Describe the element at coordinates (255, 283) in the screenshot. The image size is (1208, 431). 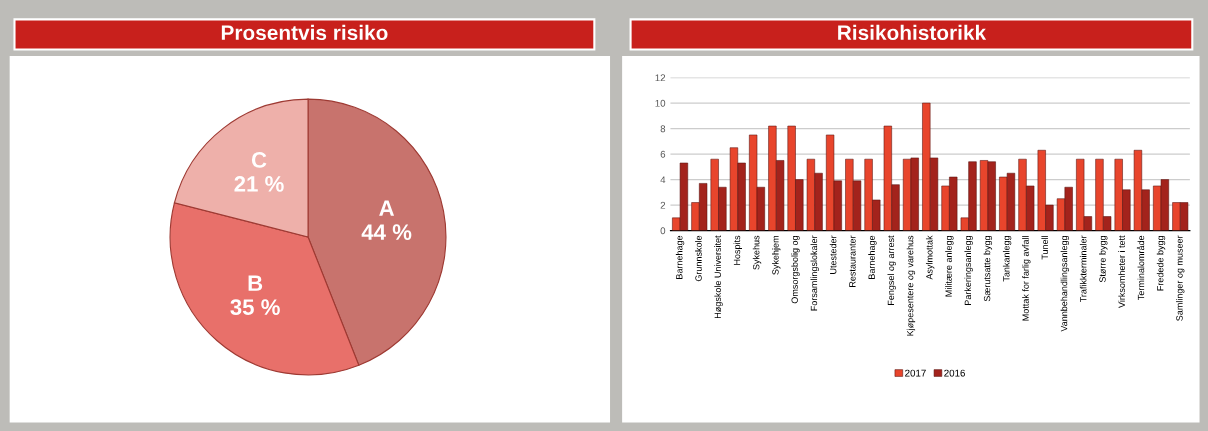
I see `slice-label: B` at that location.